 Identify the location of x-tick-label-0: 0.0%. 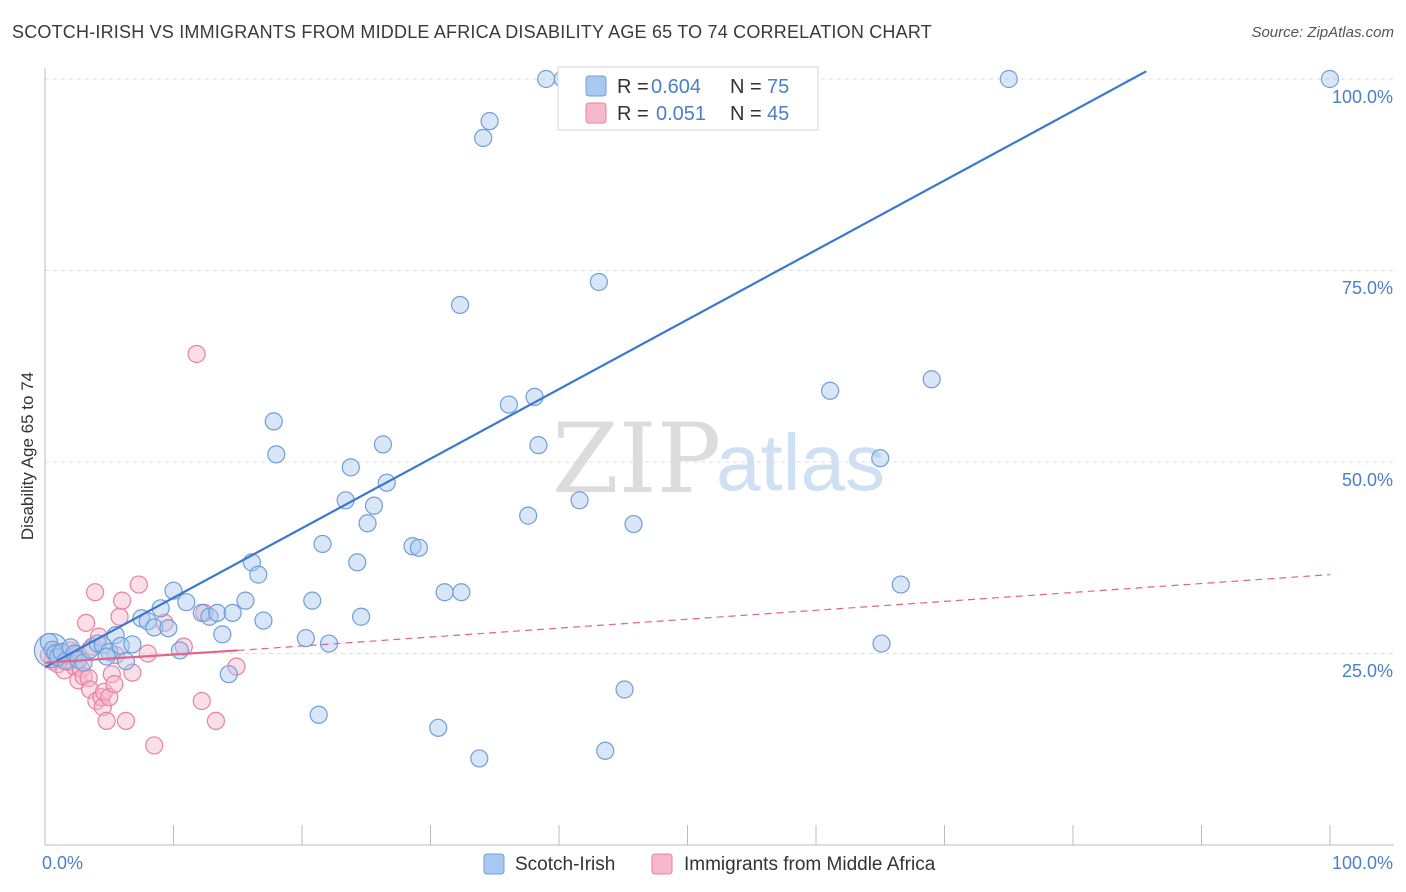
(62, 863).